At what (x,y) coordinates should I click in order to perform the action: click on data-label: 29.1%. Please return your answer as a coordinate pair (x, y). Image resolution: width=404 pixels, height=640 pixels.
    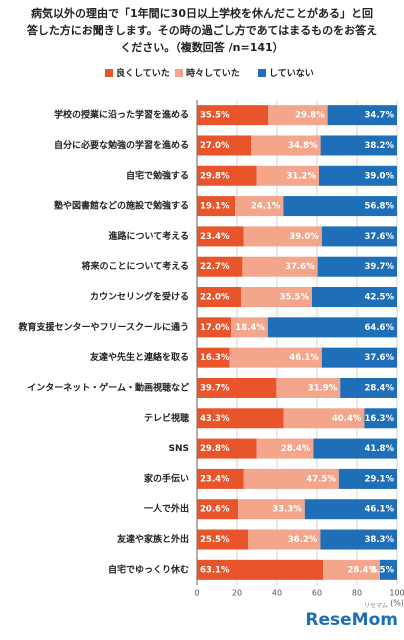
    Looking at the image, I should click on (380, 479).